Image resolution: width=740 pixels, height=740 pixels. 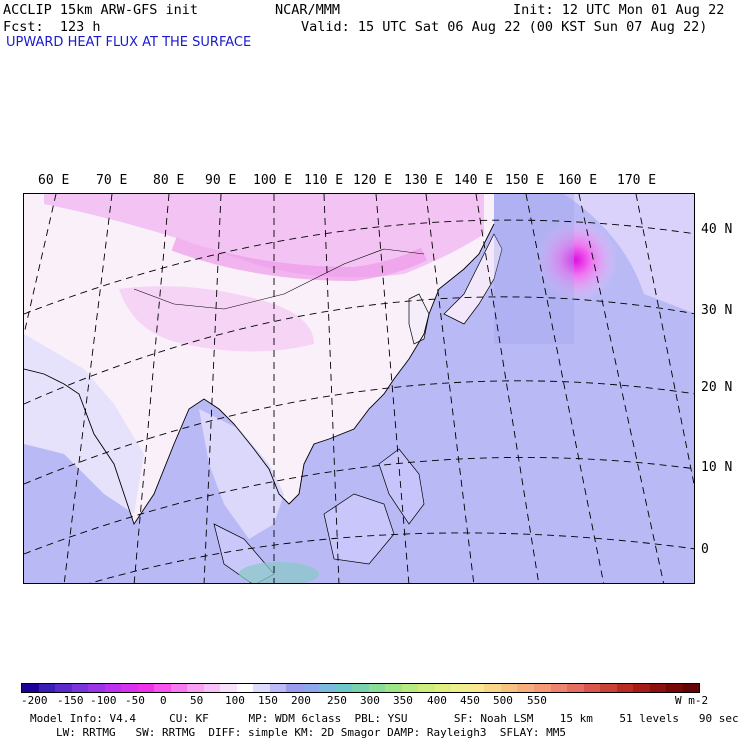 What do you see at coordinates (70, 700) in the screenshot?
I see `colorbar-tick: -150` at bounding box center [70, 700].